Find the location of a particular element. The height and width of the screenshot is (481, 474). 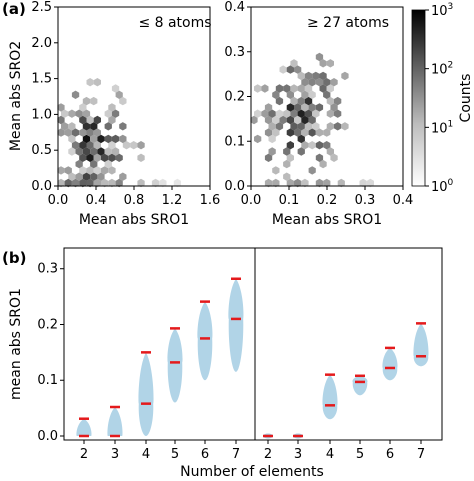

x-axis-label: Mean abs SRO1 is located at coordinates (134, 220).